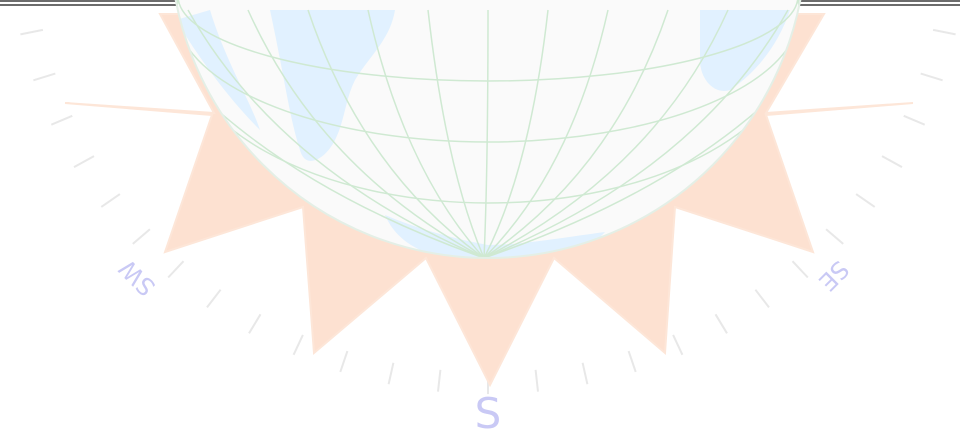  I want to click on compass-label-south: S, so click(488, 410).